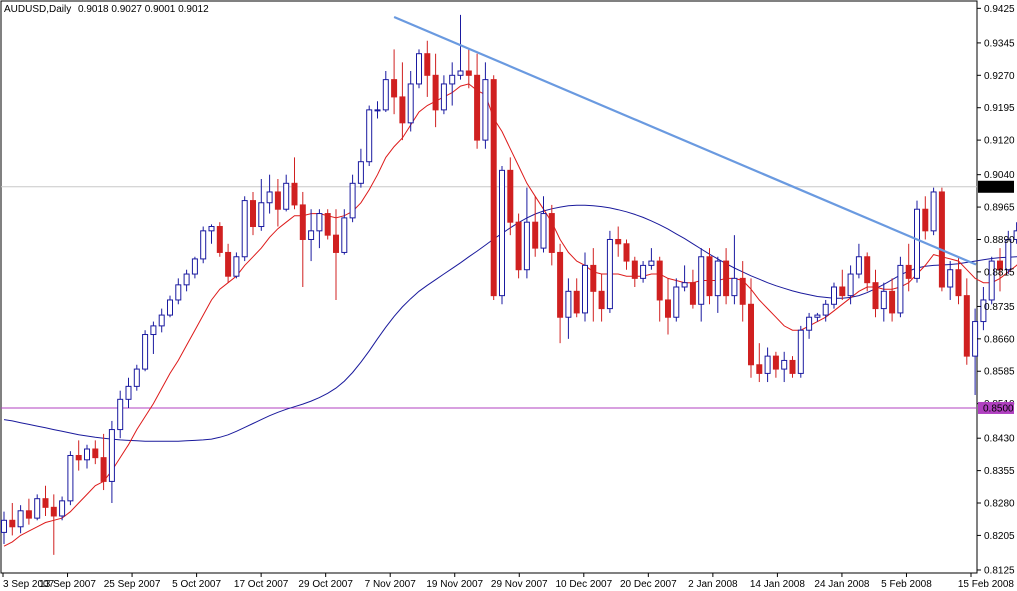 The width and height of the screenshot is (1017, 591). I want to click on x-tick-label: 29 Nov 2007, so click(519, 584).